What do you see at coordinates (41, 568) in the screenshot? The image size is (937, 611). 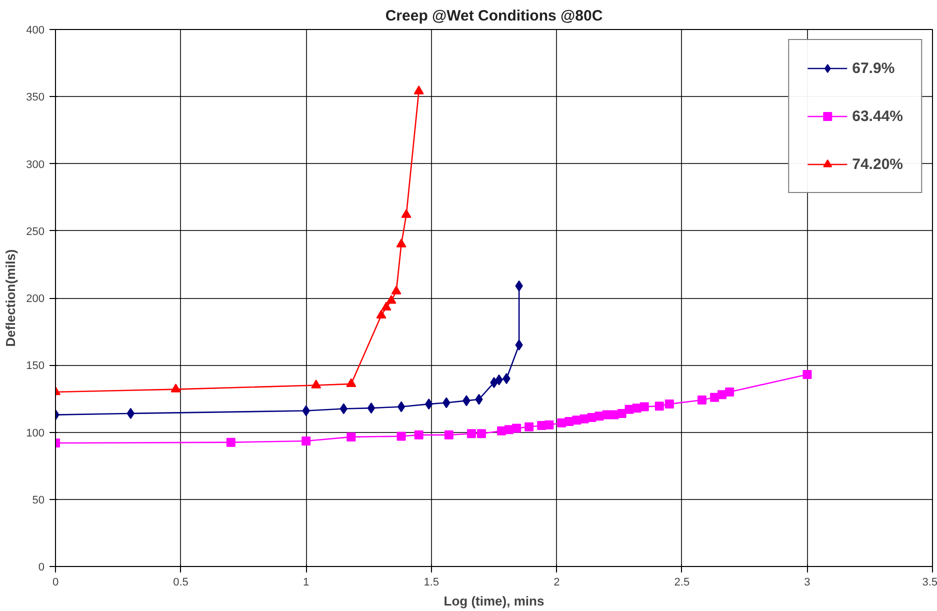 I see `y-tick-label: 0` at bounding box center [41, 568].